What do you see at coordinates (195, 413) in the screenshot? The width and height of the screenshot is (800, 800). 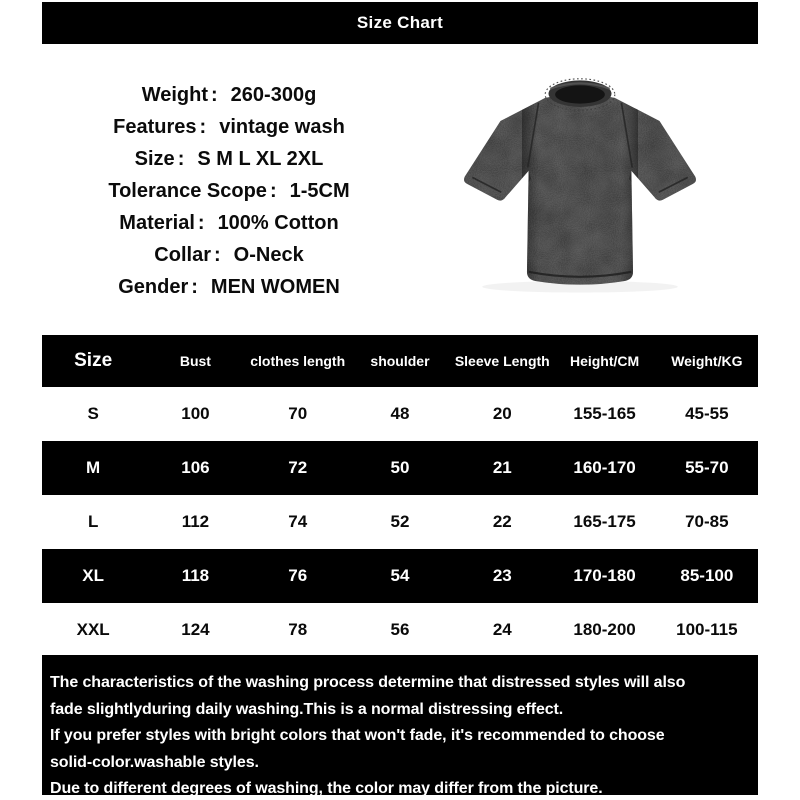 I see `cell-bust: 100` at bounding box center [195, 413].